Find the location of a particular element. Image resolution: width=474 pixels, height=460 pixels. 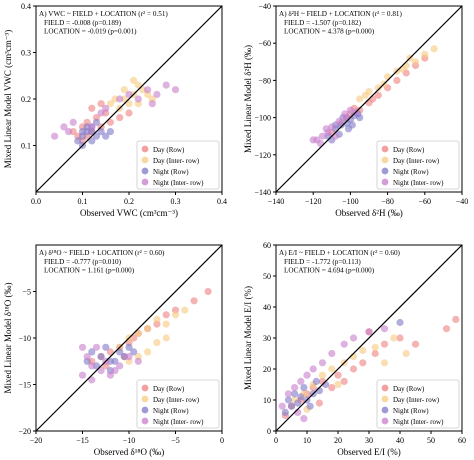

x-tick-label: −100 is located at coordinates (350, 201).